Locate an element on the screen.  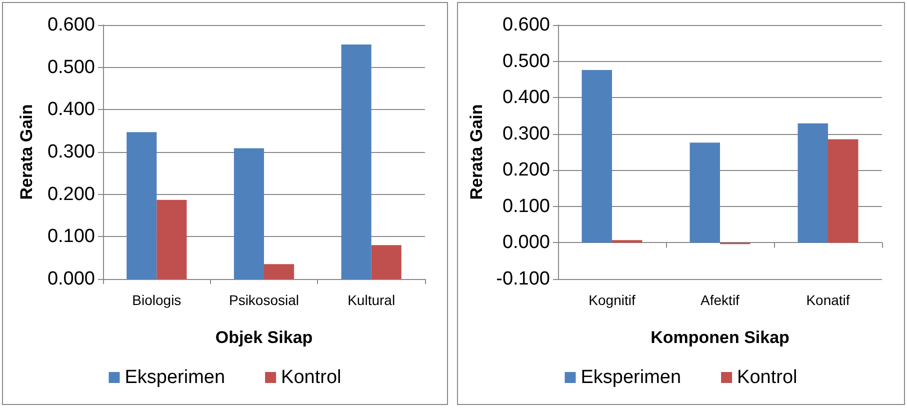
x-tick-label: Kognitif is located at coordinates (612, 300).